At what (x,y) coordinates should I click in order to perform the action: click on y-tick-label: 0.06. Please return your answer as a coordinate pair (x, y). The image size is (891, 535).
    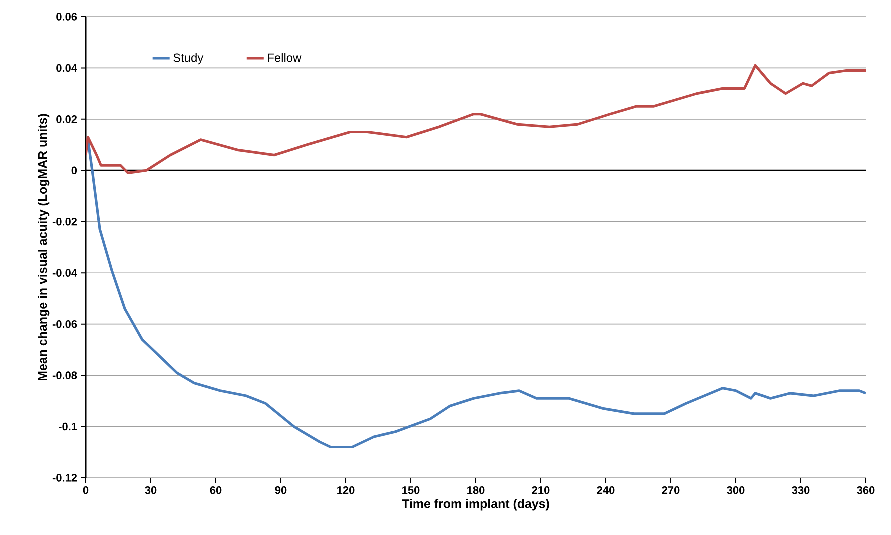
    Looking at the image, I should click on (67, 17).